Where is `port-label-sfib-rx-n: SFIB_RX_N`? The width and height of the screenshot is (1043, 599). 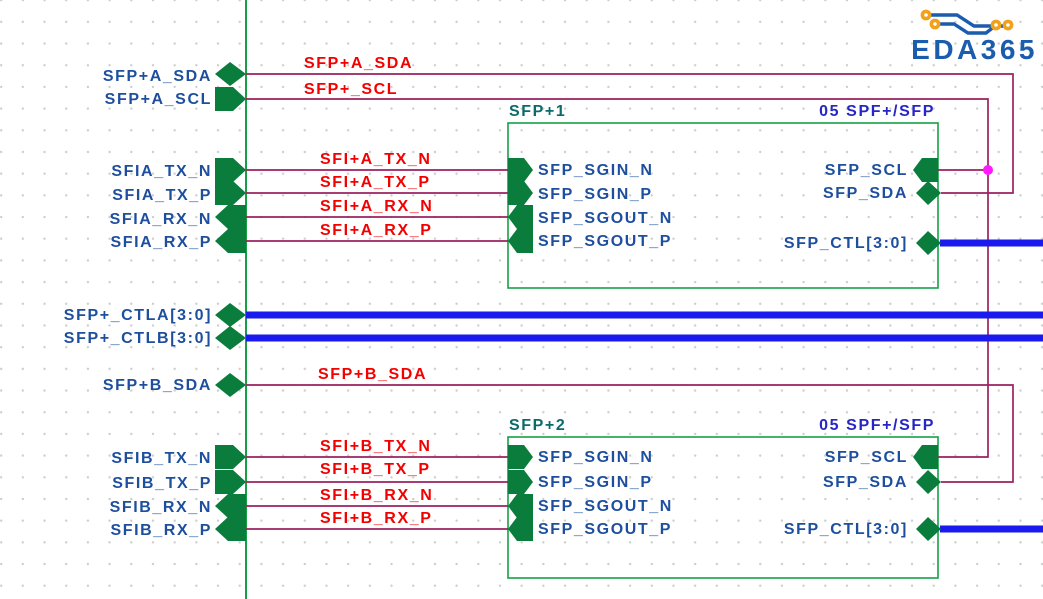 port-label-sfib-rx-n: SFIB_RX_N is located at coordinates (160, 507).